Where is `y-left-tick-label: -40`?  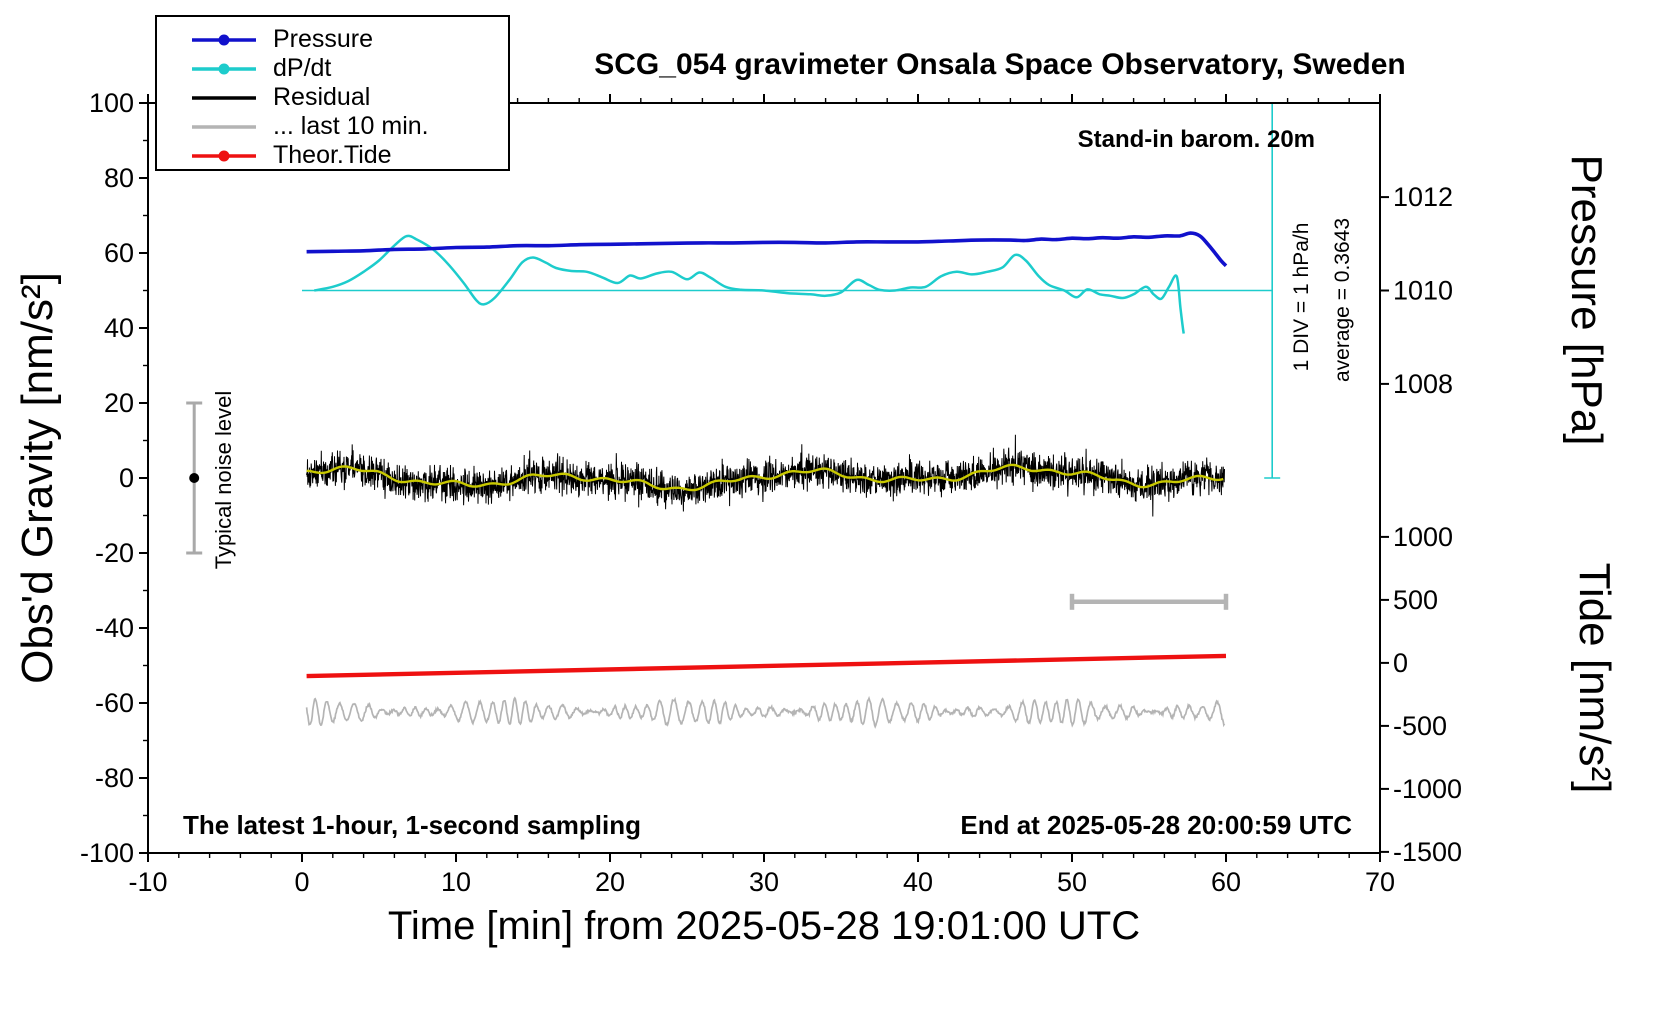
y-left-tick-label: -40 is located at coordinates (114, 628).